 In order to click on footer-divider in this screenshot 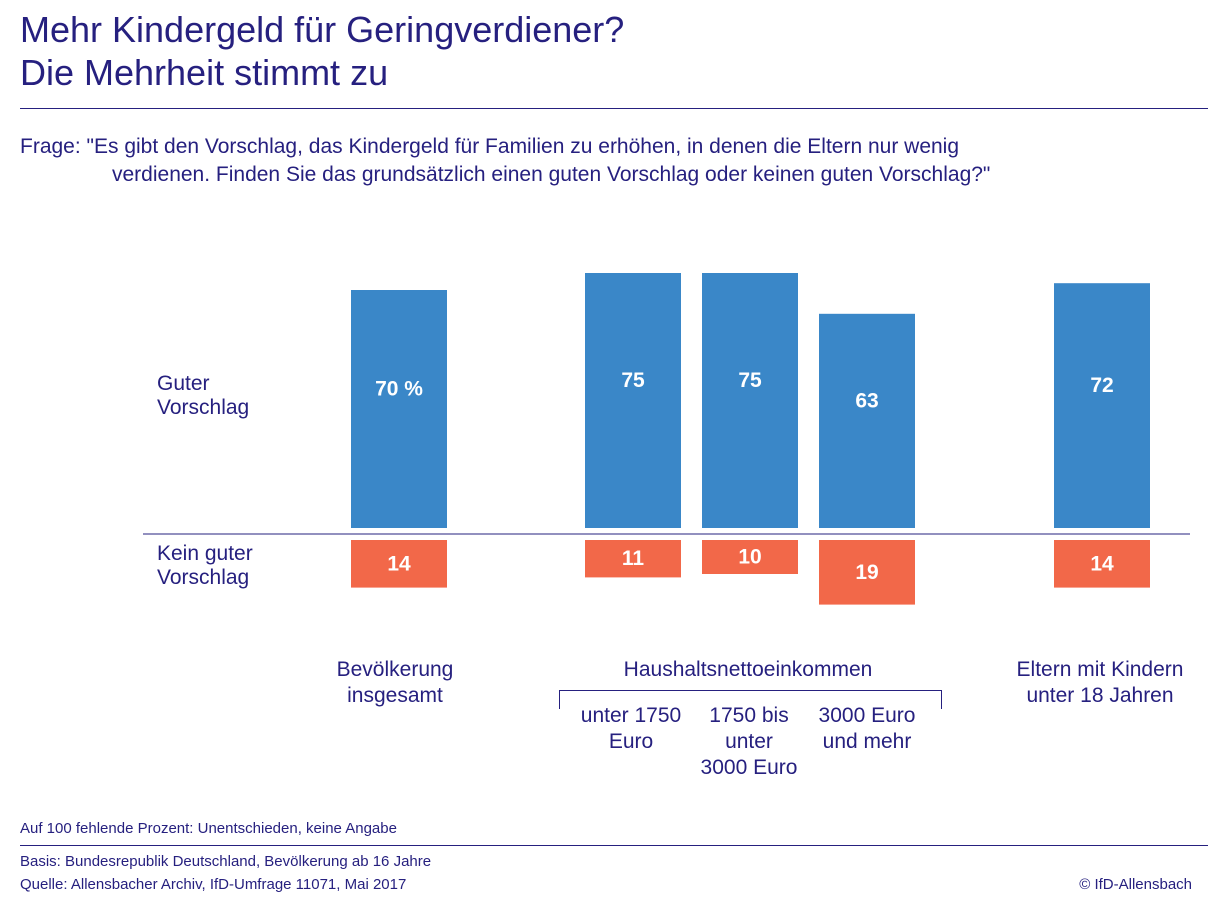, I will do `click(614, 845)`.